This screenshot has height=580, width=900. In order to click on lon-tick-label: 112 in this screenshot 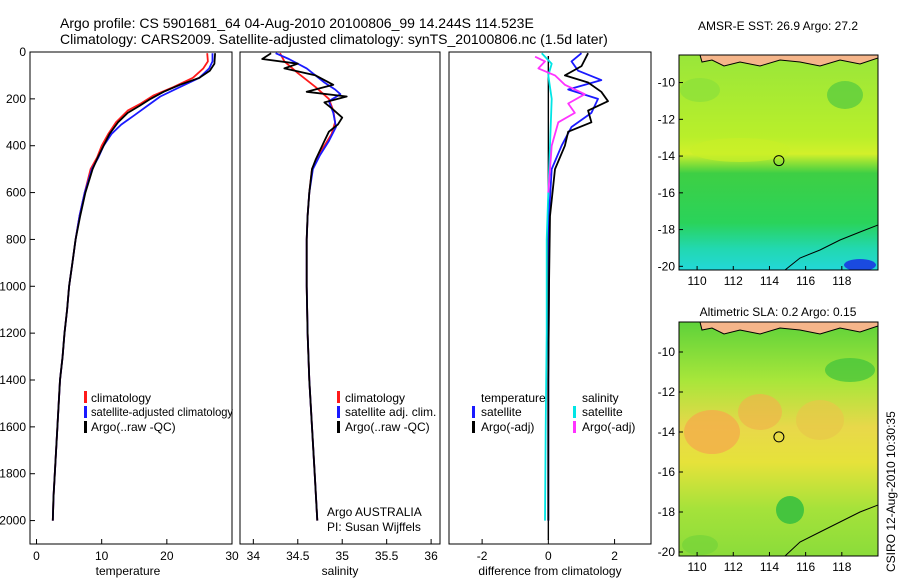, I will do `click(733, 567)`.